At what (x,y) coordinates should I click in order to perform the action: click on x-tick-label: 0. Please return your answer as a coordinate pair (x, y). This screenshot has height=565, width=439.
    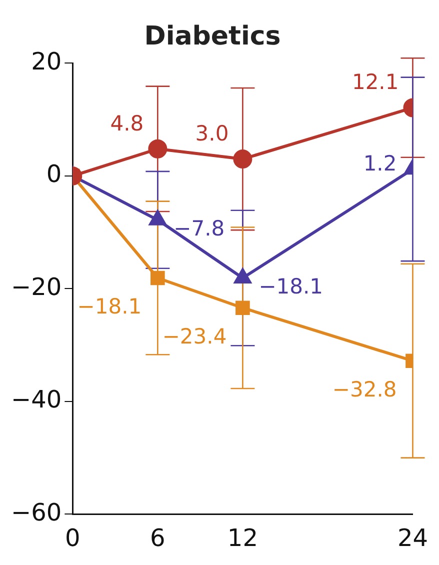
    Looking at the image, I should click on (72, 538).